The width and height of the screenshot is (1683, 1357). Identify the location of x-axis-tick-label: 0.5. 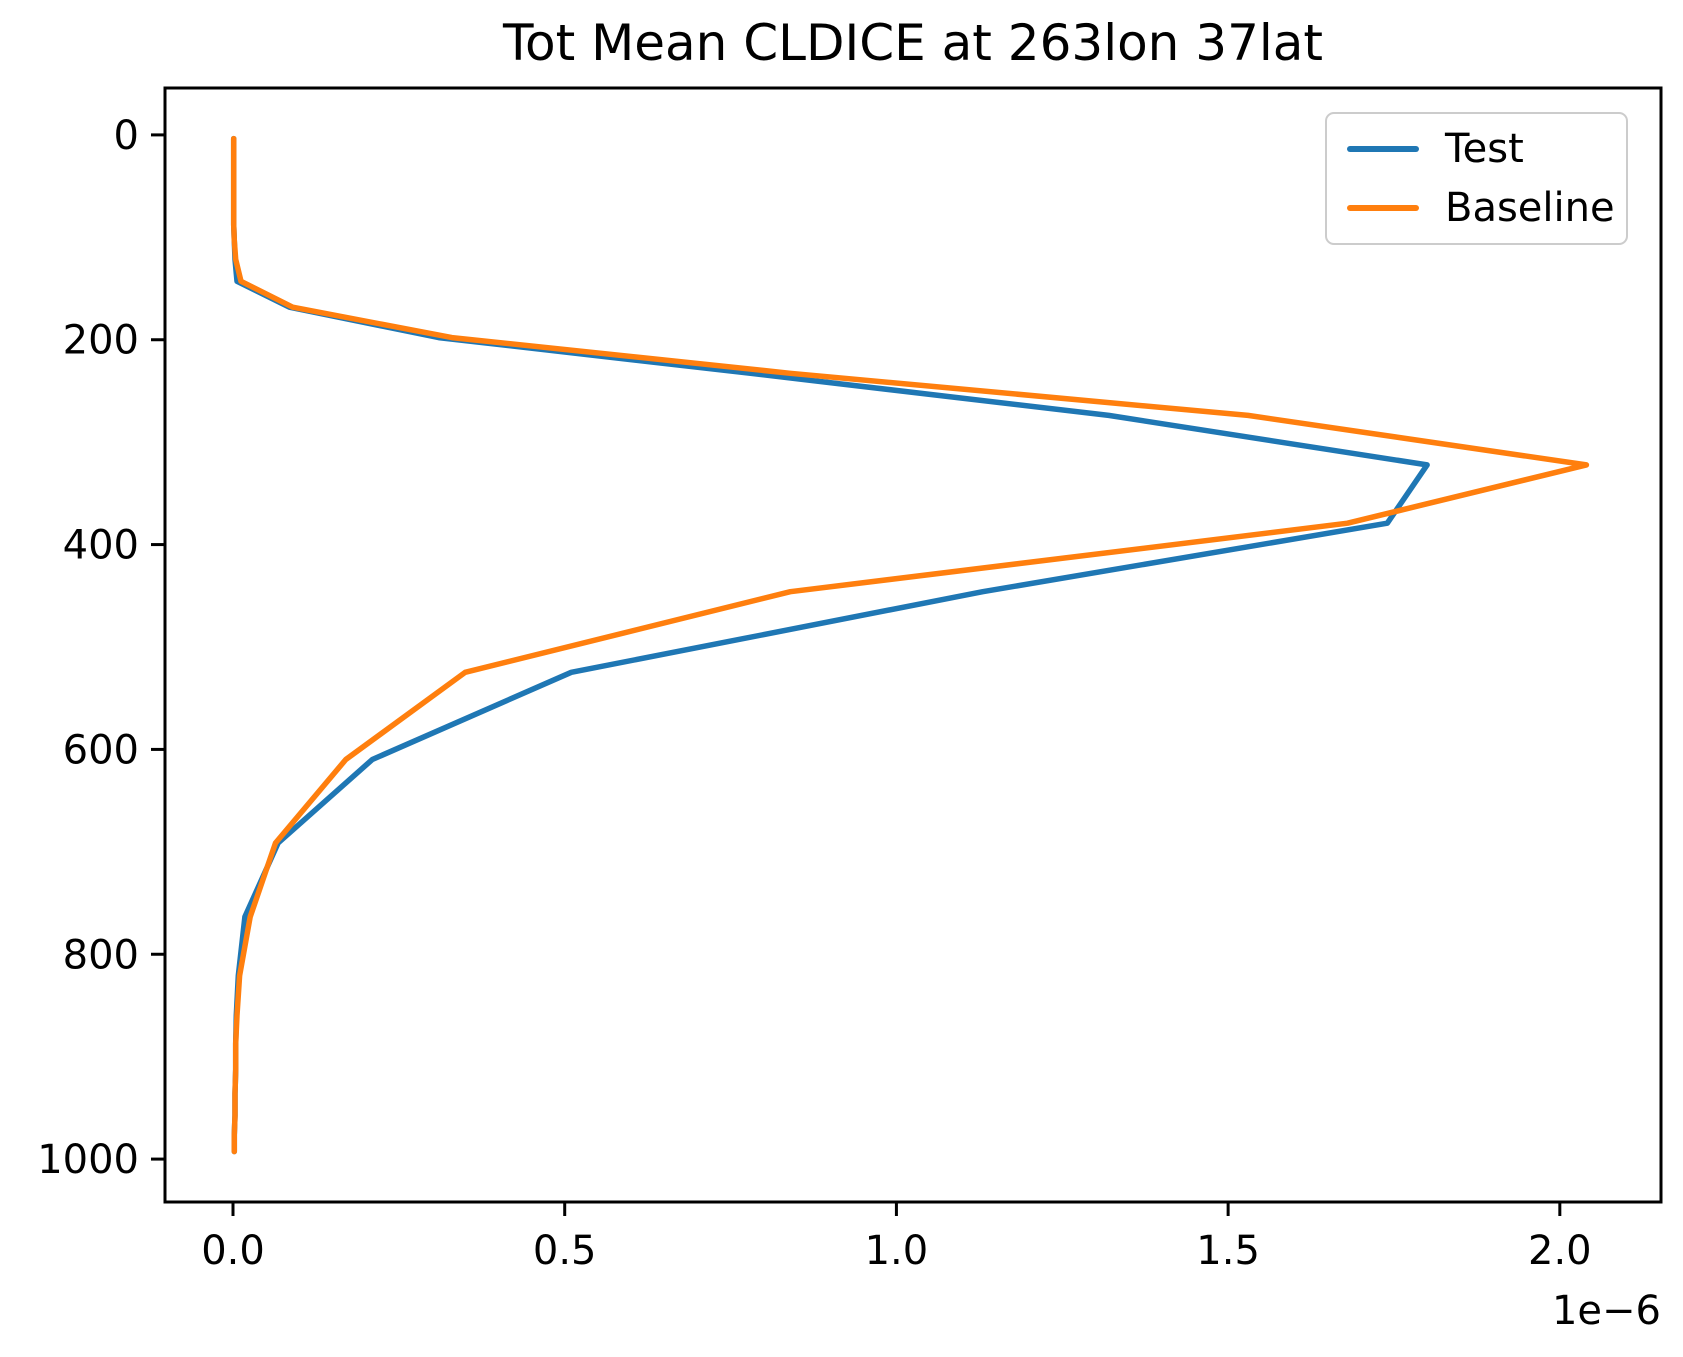
(565, 1251).